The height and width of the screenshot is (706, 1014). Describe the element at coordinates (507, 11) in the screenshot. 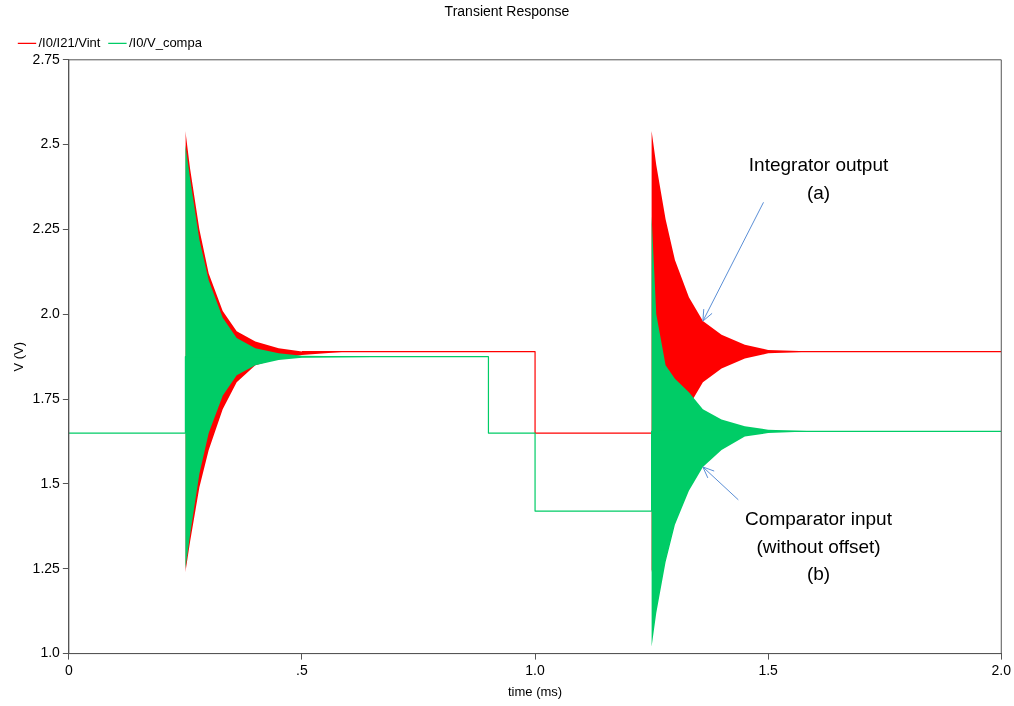

I see `chart-title: Transient Response` at that location.